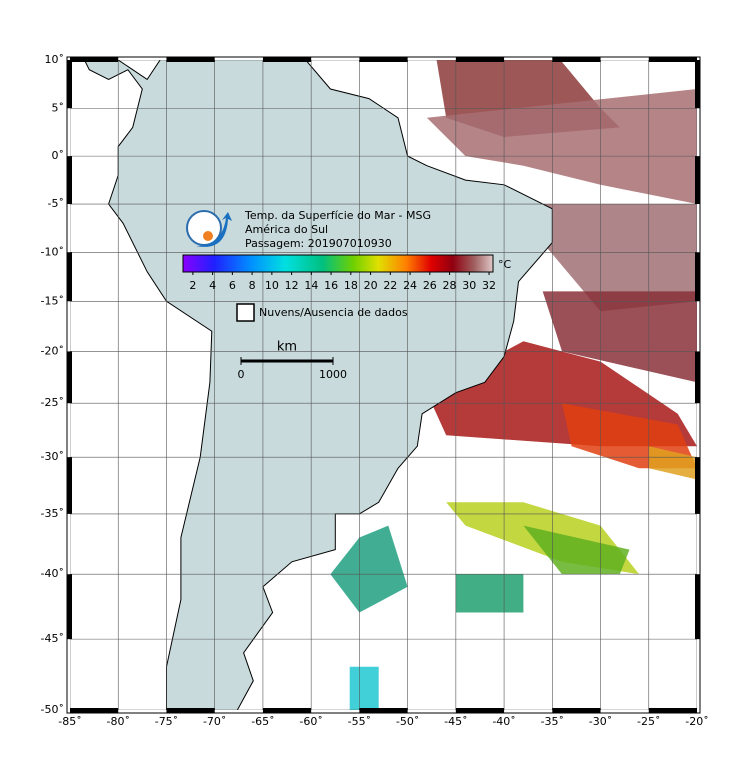 Image resolution: width=741 pixels, height=781 pixels. What do you see at coordinates (192, 285) in the screenshot?
I see `colorbar-label: 2` at bounding box center [192, 285].